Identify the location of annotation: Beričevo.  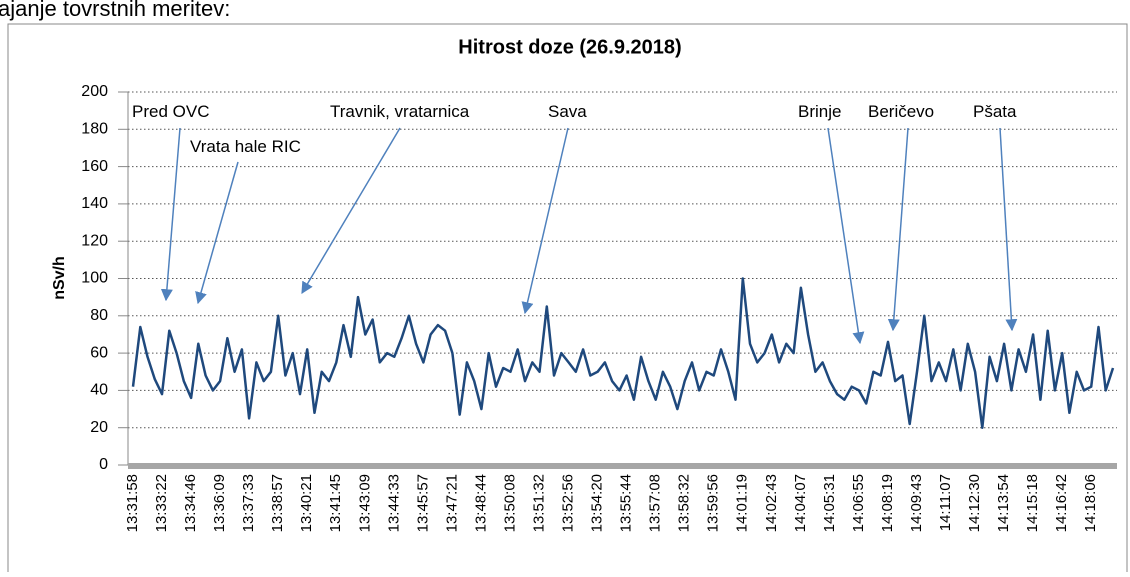
(901, 111).